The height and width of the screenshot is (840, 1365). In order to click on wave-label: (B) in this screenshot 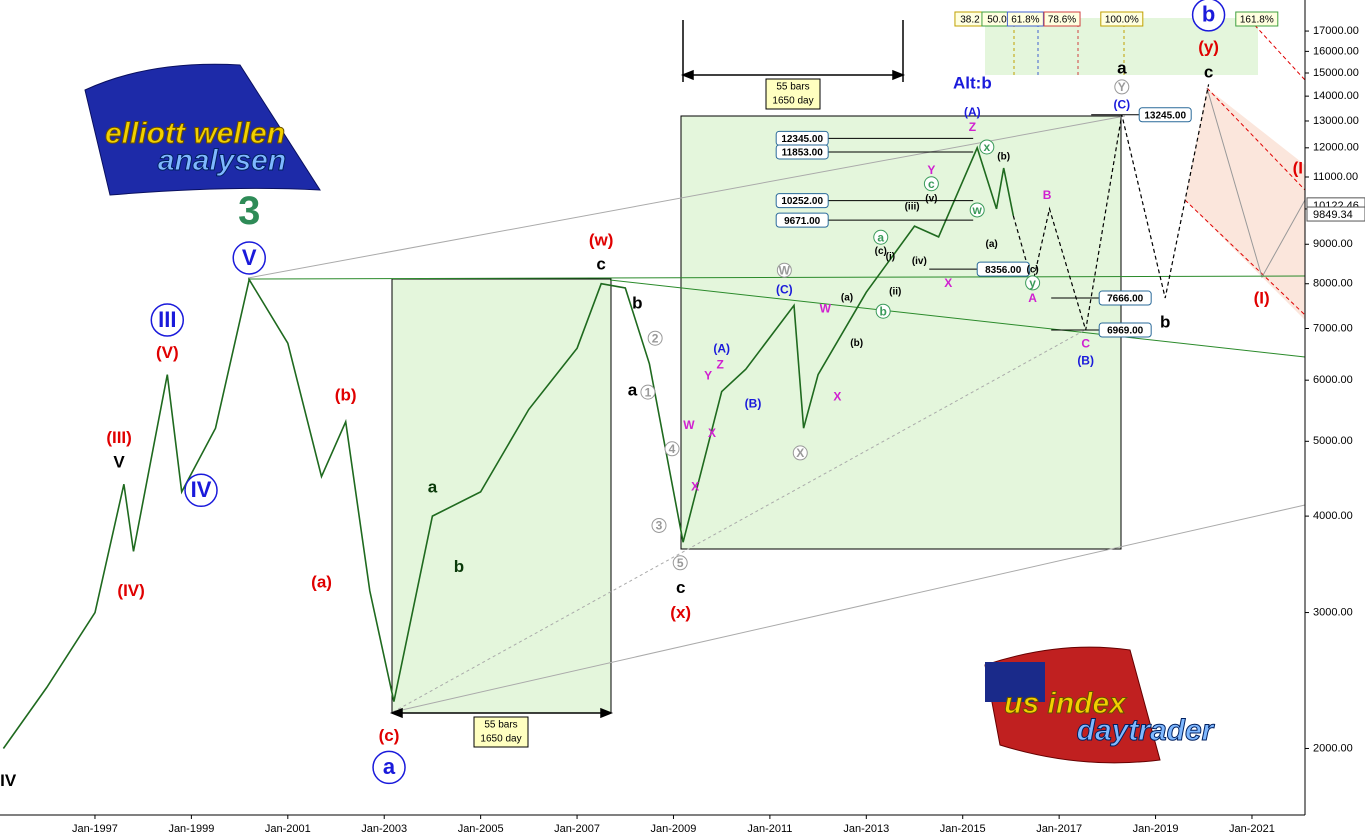, I will do `click(753, 403)`.